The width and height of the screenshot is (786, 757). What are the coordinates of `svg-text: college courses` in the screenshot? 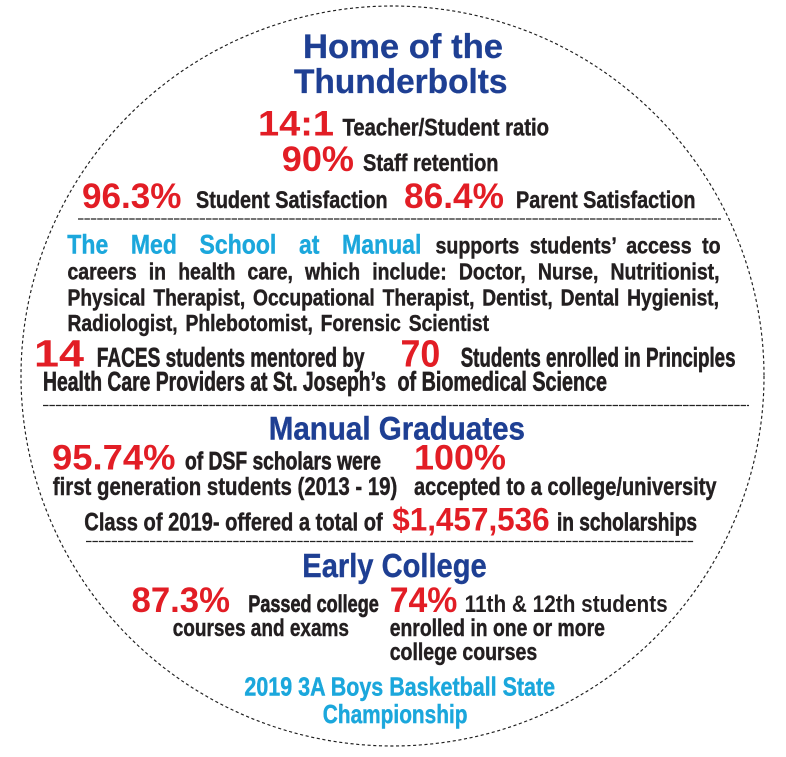 It's located at (464, 652).